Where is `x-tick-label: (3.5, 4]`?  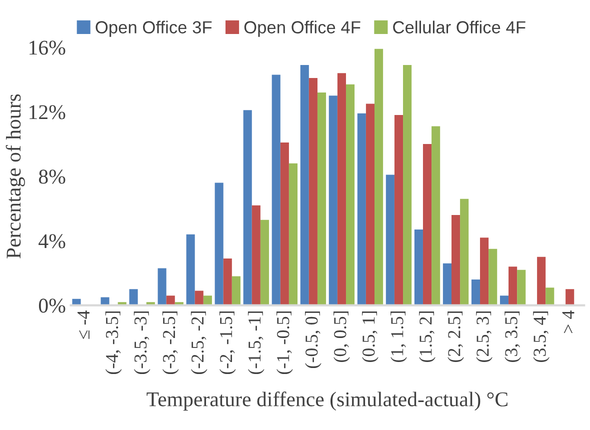
x-tick-label: (3.5, 4] is located at coordinates (541, 337).